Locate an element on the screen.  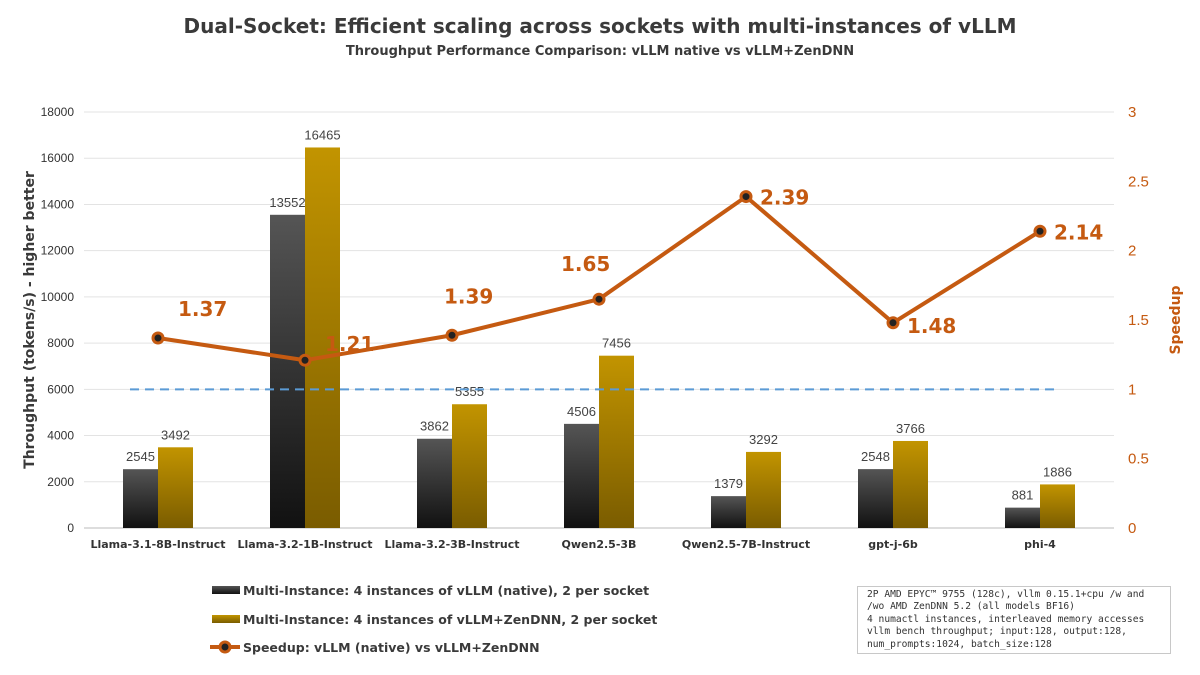
speedup-data-label: 2.39 is located at coordinates (784, 198).